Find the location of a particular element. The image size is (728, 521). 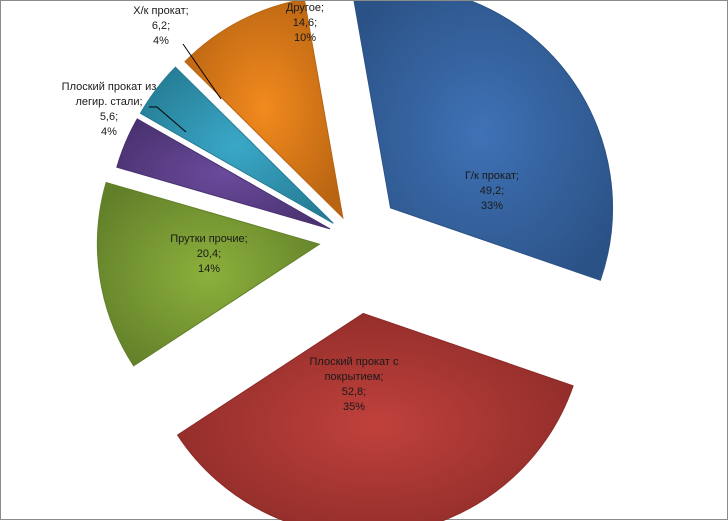

data-label-line: Другое; is located at coordinates (305, 8).